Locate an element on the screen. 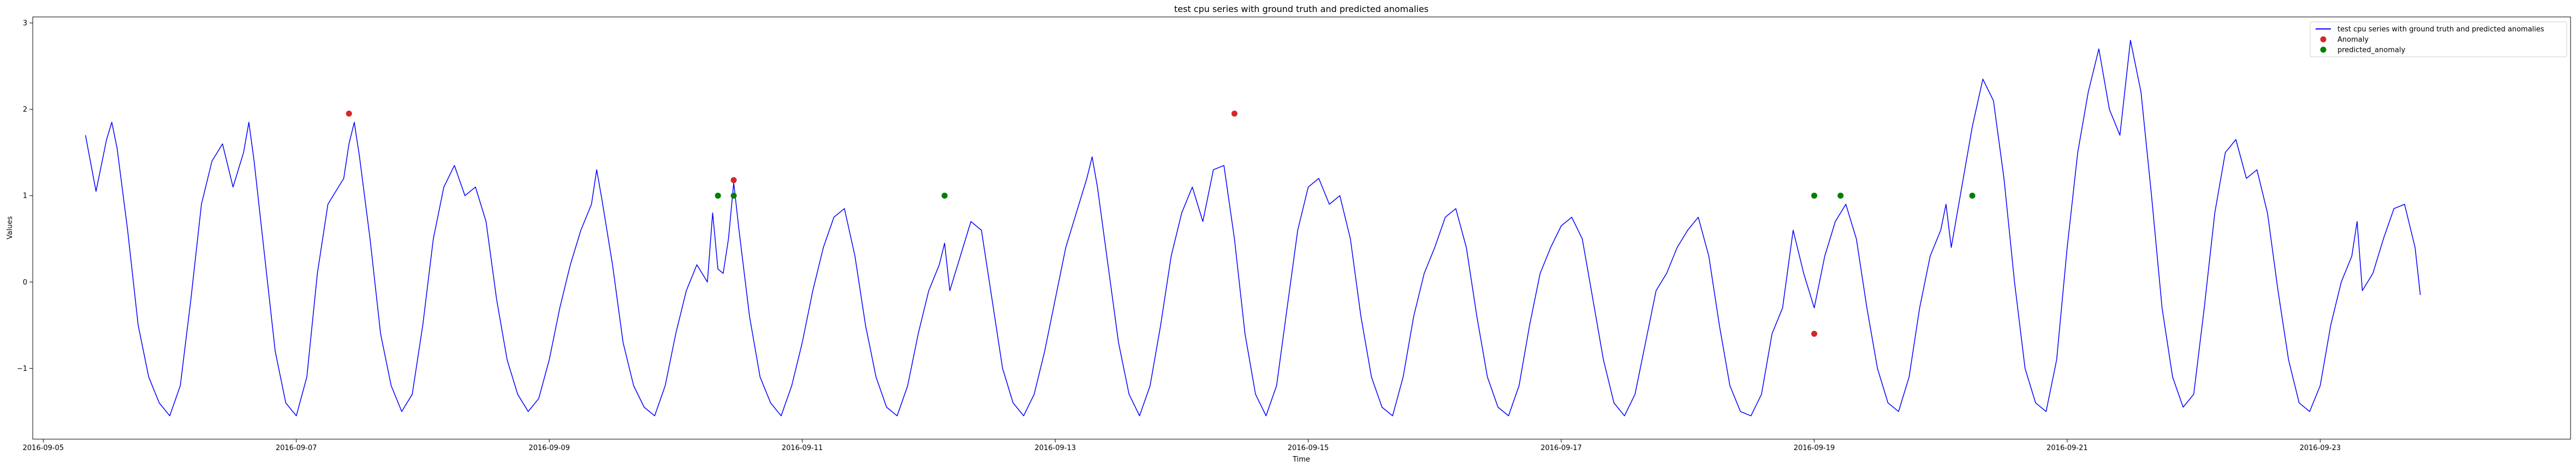 This screenshot has width=2576, height=467. x-tick-label: 2016-09-09 is located at coordinates (549, 448).